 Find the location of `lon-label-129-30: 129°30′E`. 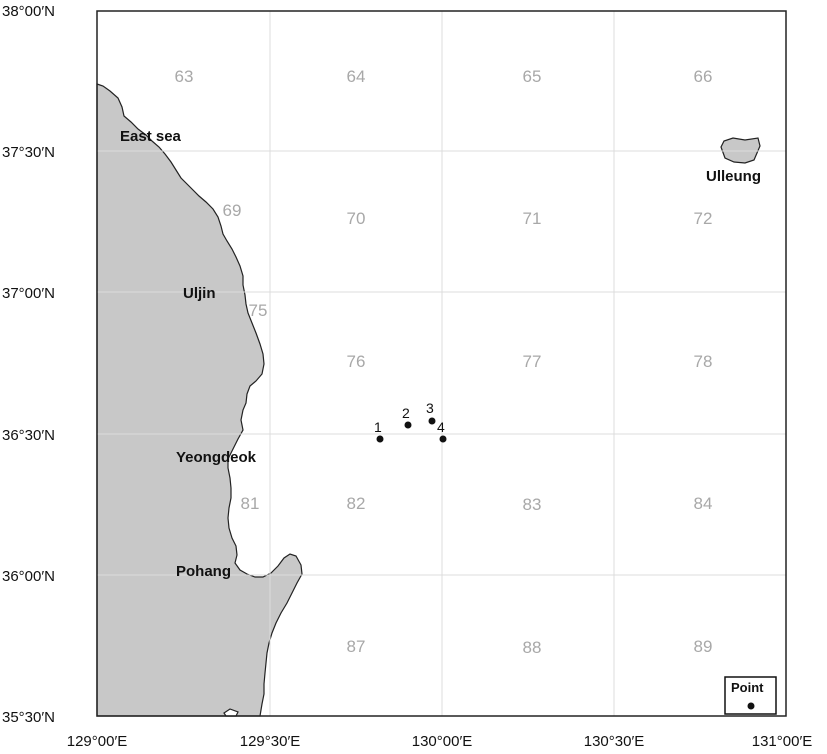

lon-label-129-30: 129°30′E is located at coordinates (270, 741).